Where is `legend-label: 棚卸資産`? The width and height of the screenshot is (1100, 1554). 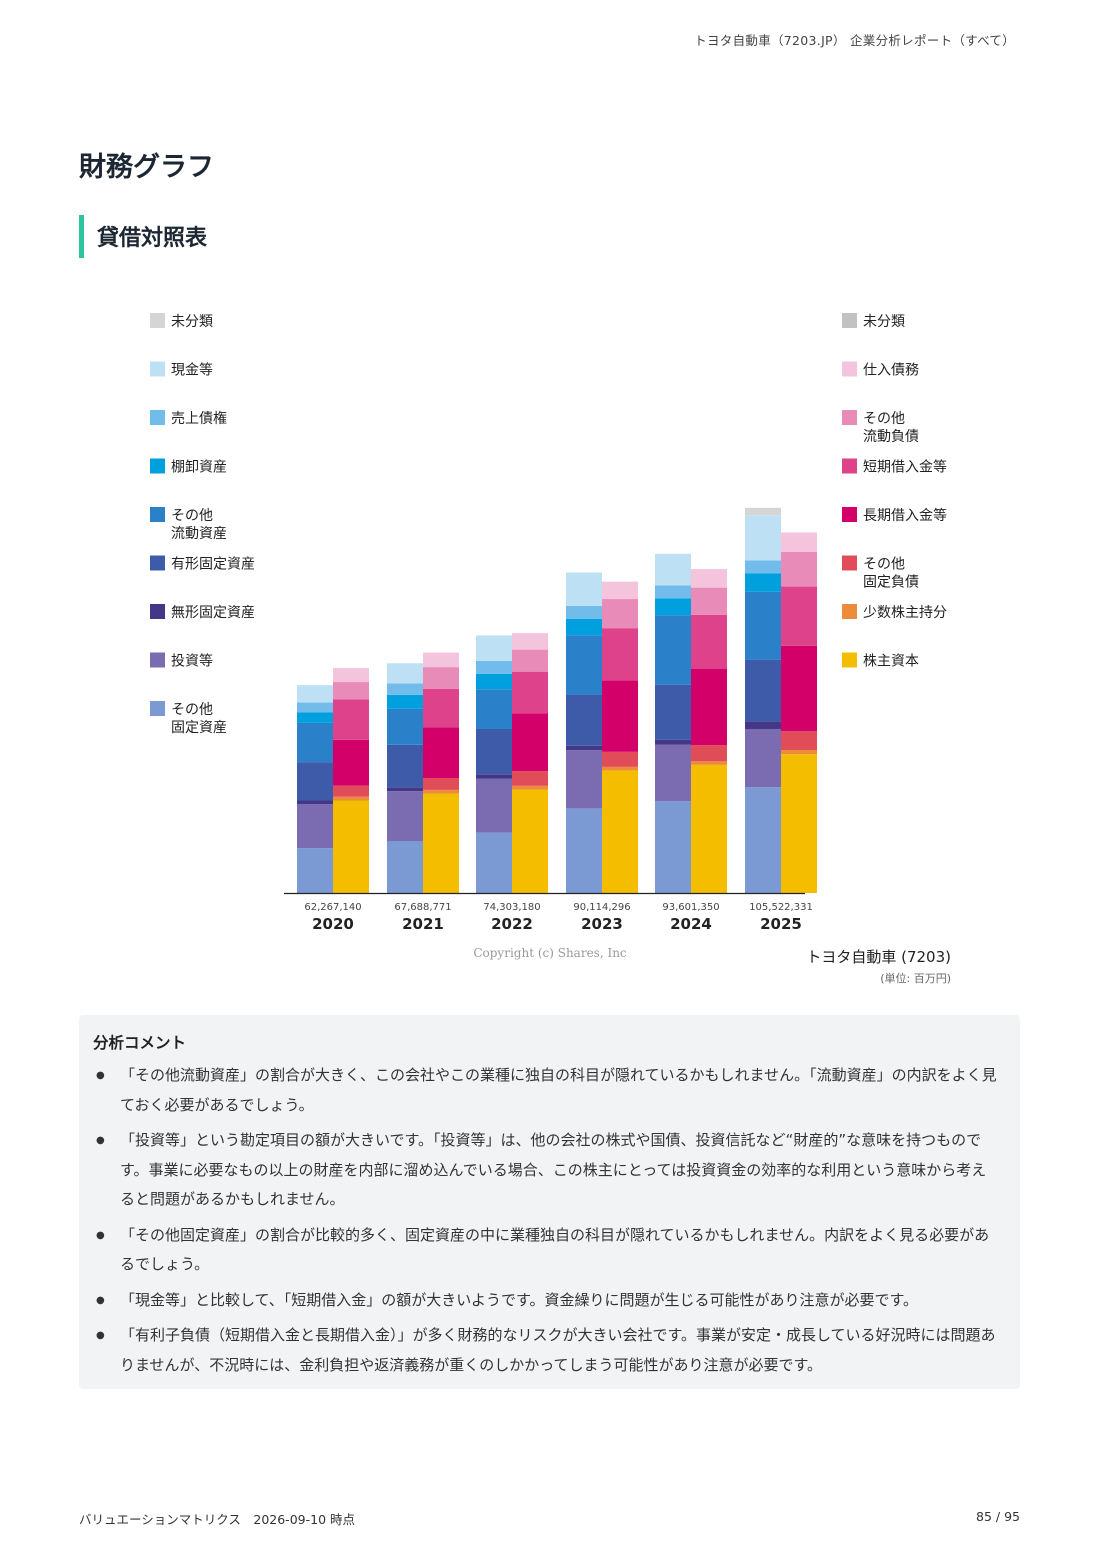 legend-label: 棚卸資産 is located at coordinates (199, 468).